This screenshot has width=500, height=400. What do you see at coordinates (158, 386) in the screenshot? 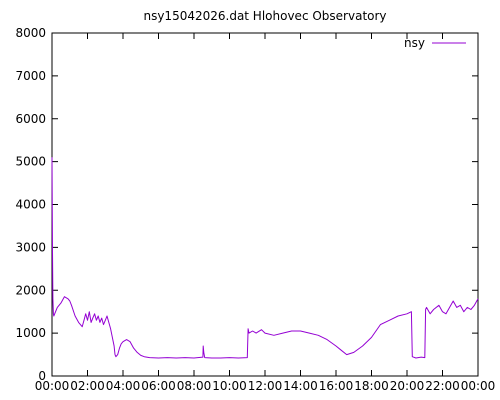
I see `x-tick-label: 06:00` at bounding box center [158, 386].